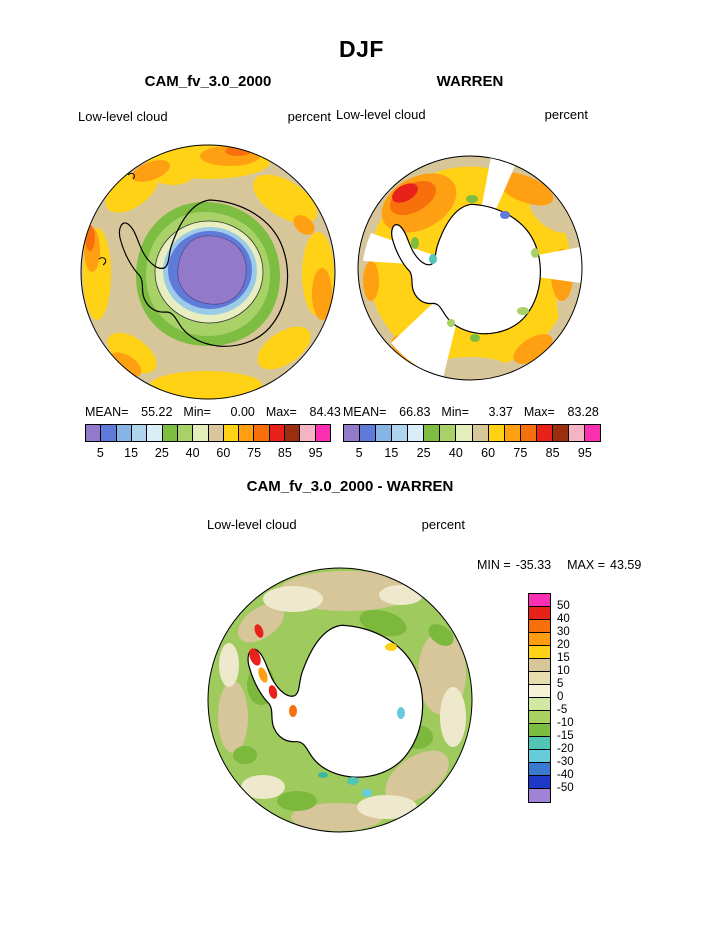 This screenshot has height=935, width=723. What do you see at coordinates (350, 486) in the screenshot?
I see `diff-panel-title: CAM_fv_3.0_2000 - WARREN` at bounding box center [350, 486].